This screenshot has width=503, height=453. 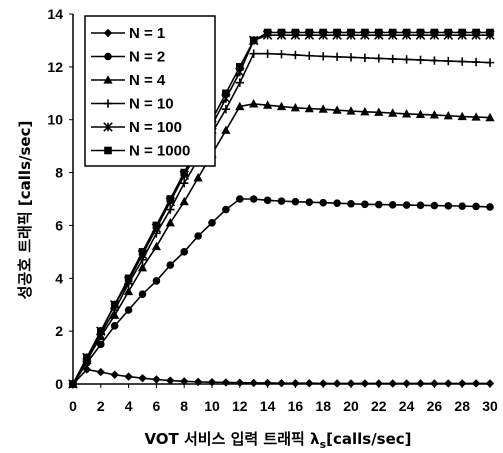 I want to click on y-tick-label: 6, so click(x=59, y=225).